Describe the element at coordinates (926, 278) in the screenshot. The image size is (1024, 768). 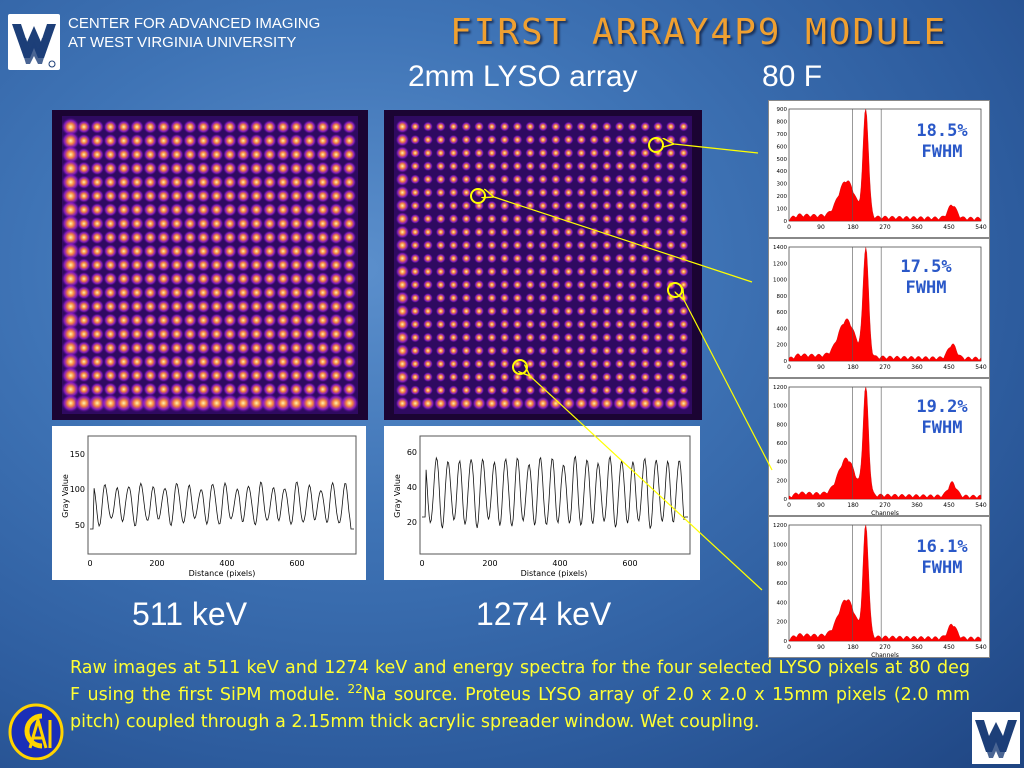
I see `fwhm-value-2: 17.5% FWHM` at that location.